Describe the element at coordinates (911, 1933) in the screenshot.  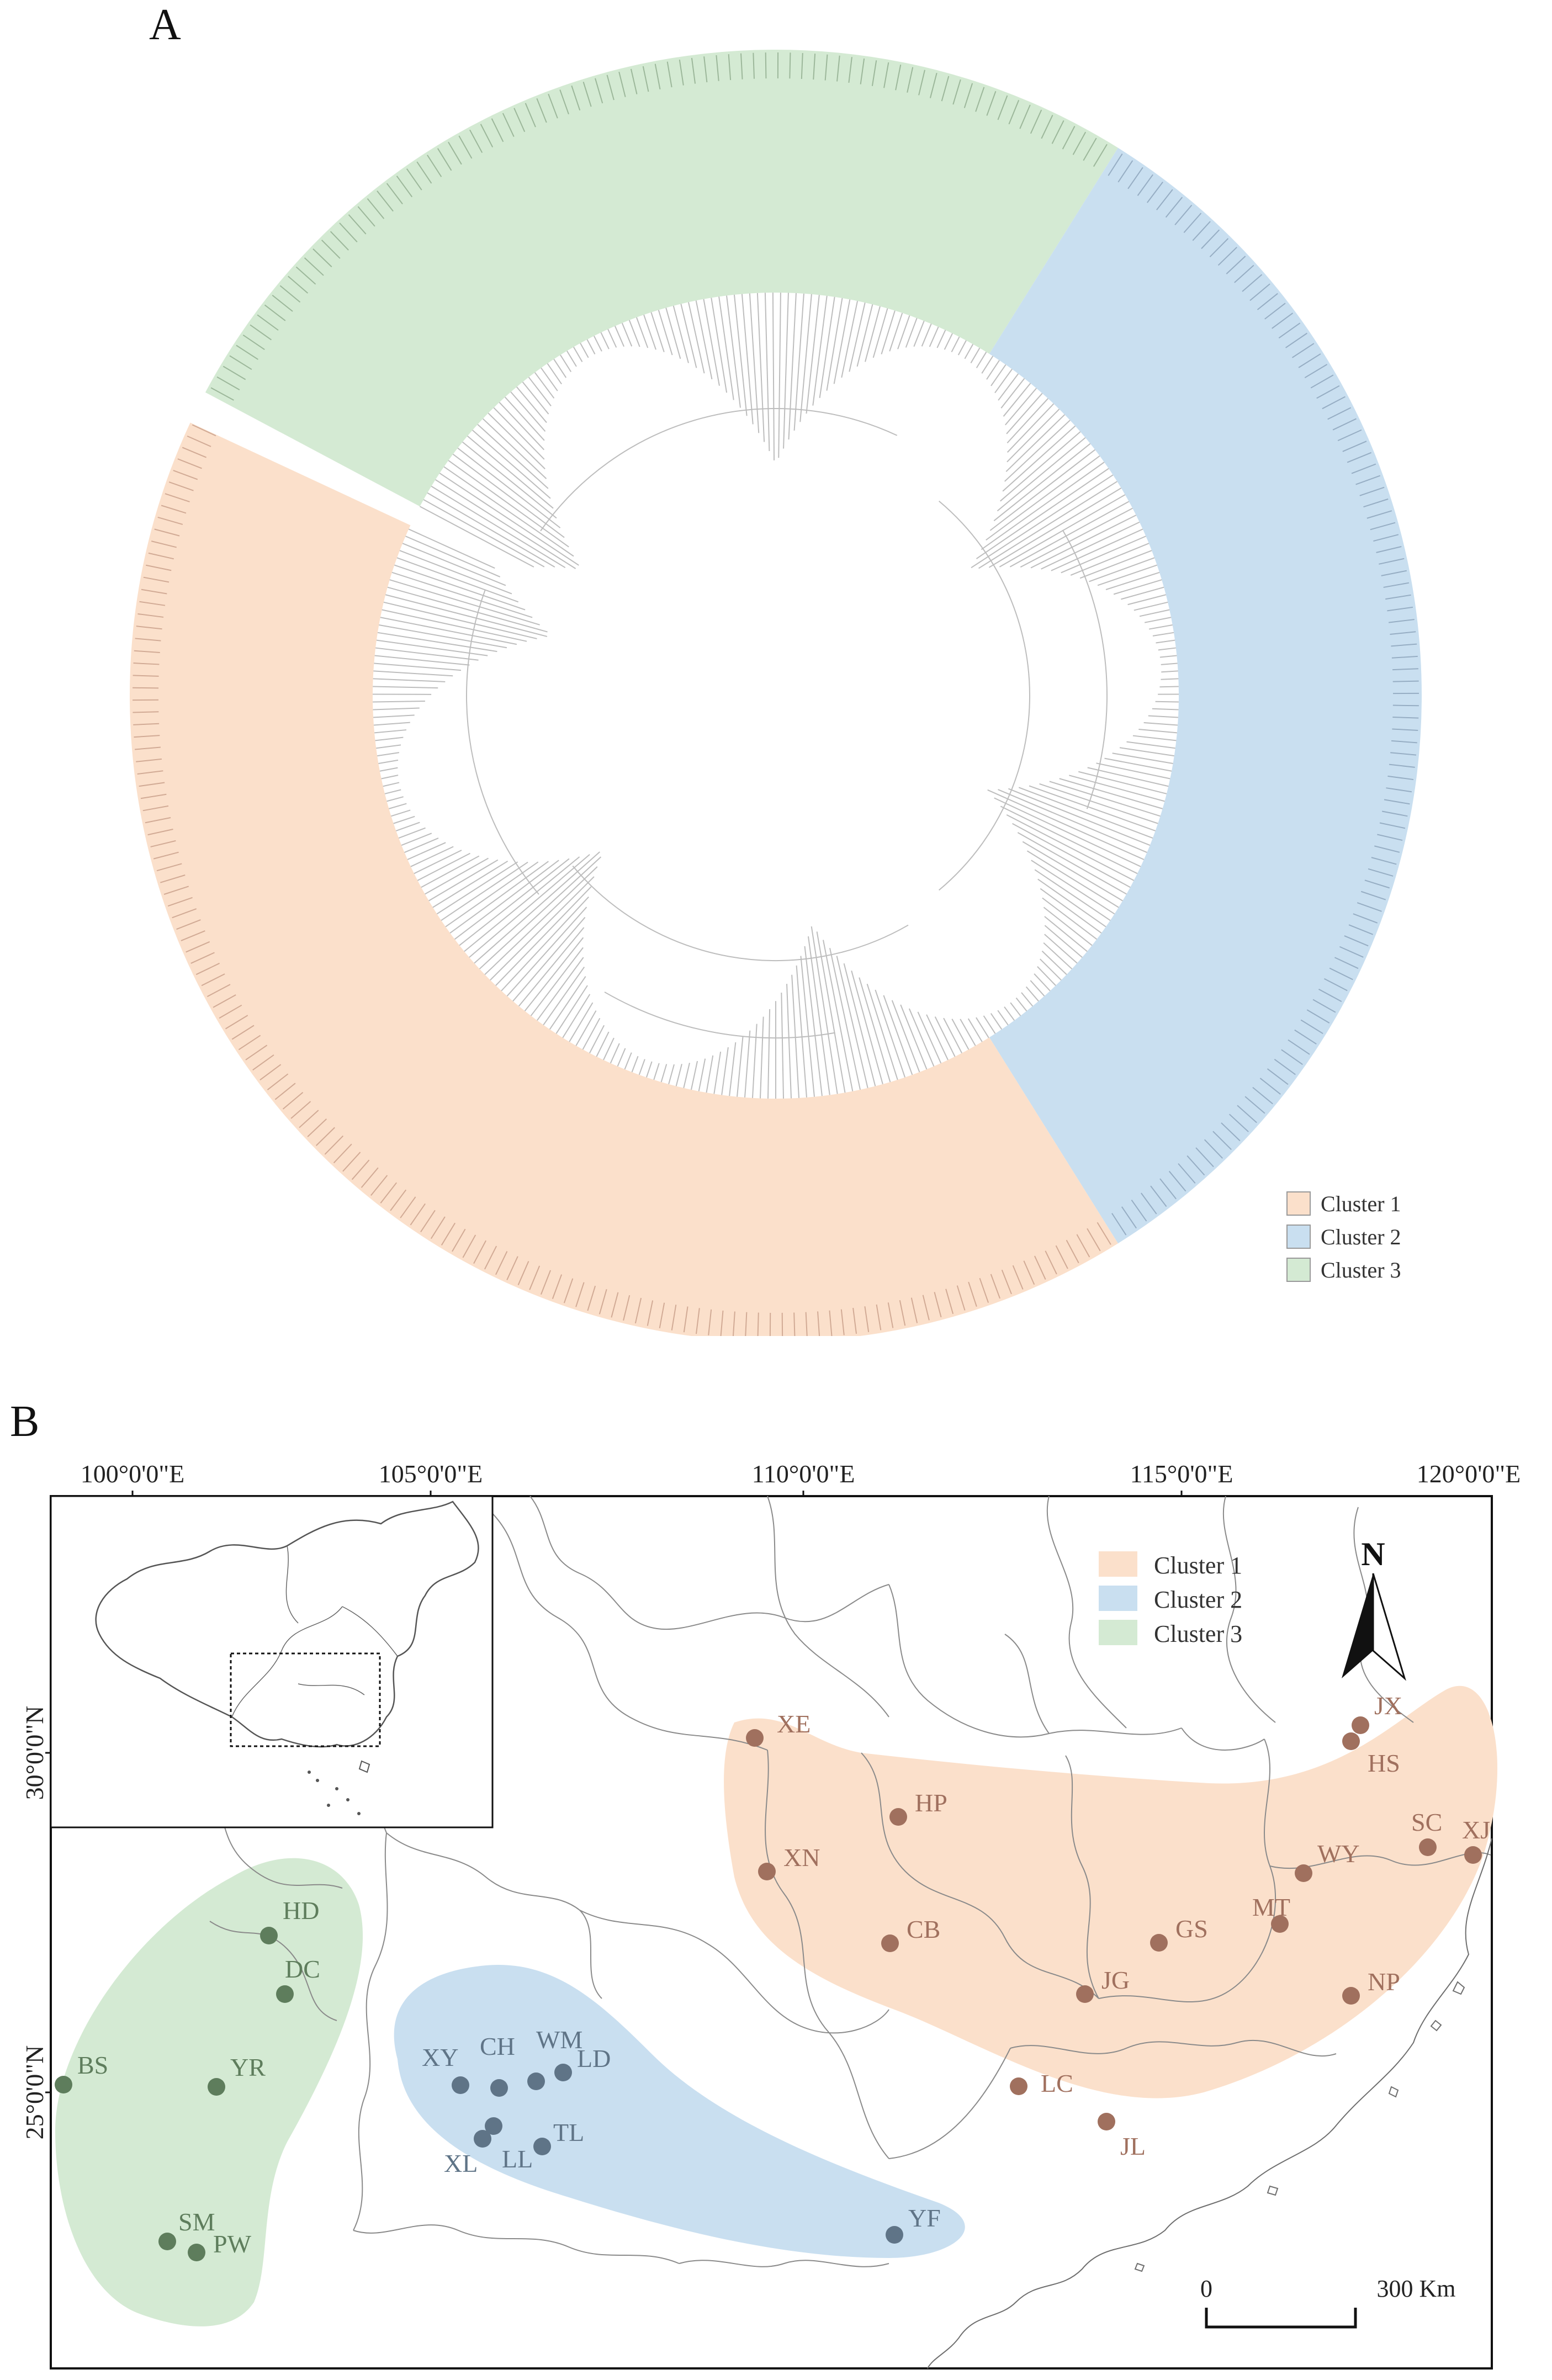
I see `site-cb: CB` at that location.